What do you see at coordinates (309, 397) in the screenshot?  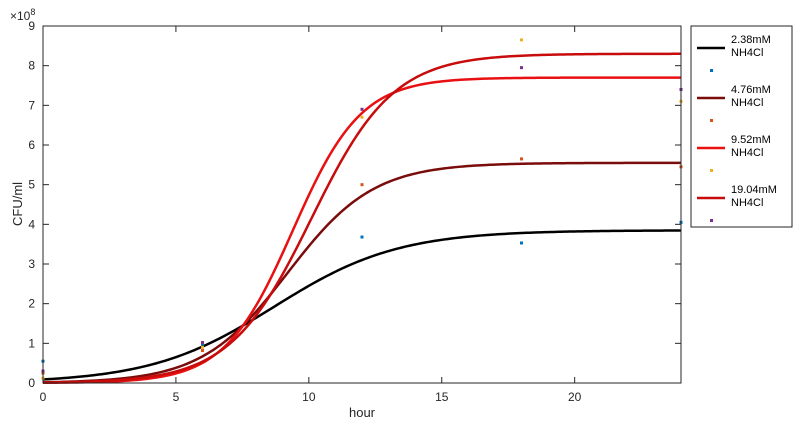 I see `x-tick-label: 10` at bounding box center [309, 397].